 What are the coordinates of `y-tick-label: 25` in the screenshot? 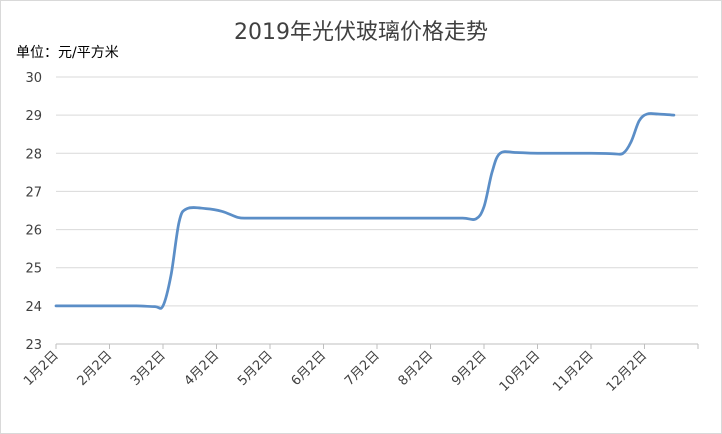 It's located at (33, 269).